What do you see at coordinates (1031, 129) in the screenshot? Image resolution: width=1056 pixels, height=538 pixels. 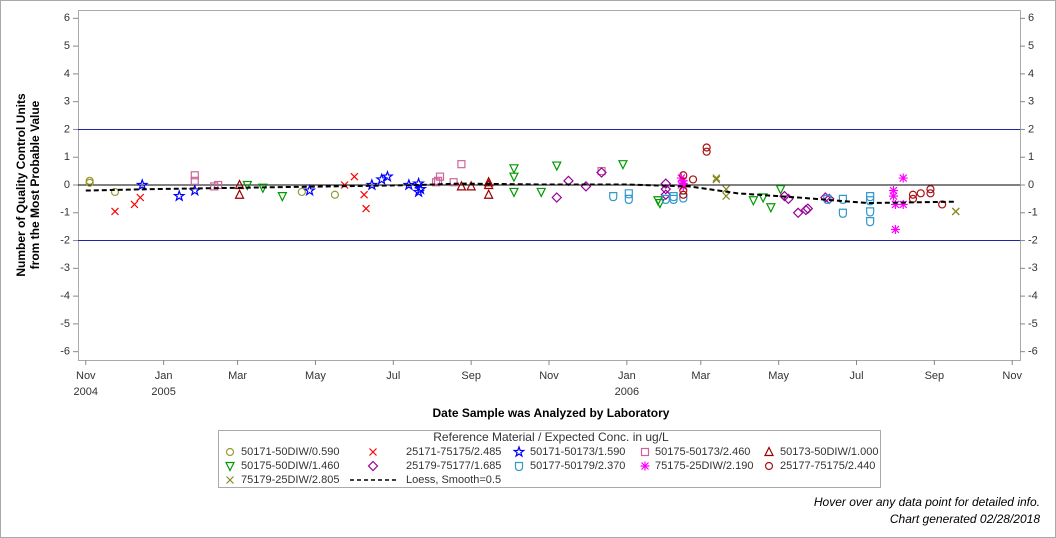 I see `y2-tick-label: 2` at bounding box center [1031, 129].